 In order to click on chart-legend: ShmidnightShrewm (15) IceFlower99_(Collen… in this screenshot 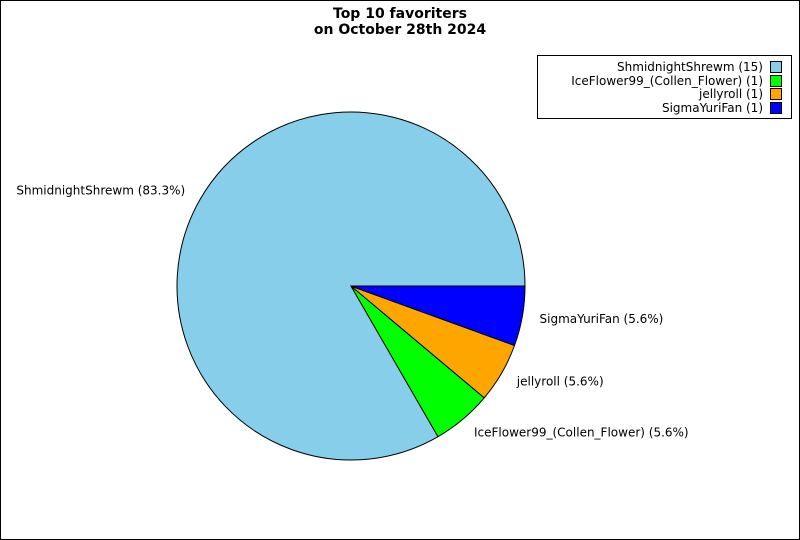, I will do `click(664, 87)`.